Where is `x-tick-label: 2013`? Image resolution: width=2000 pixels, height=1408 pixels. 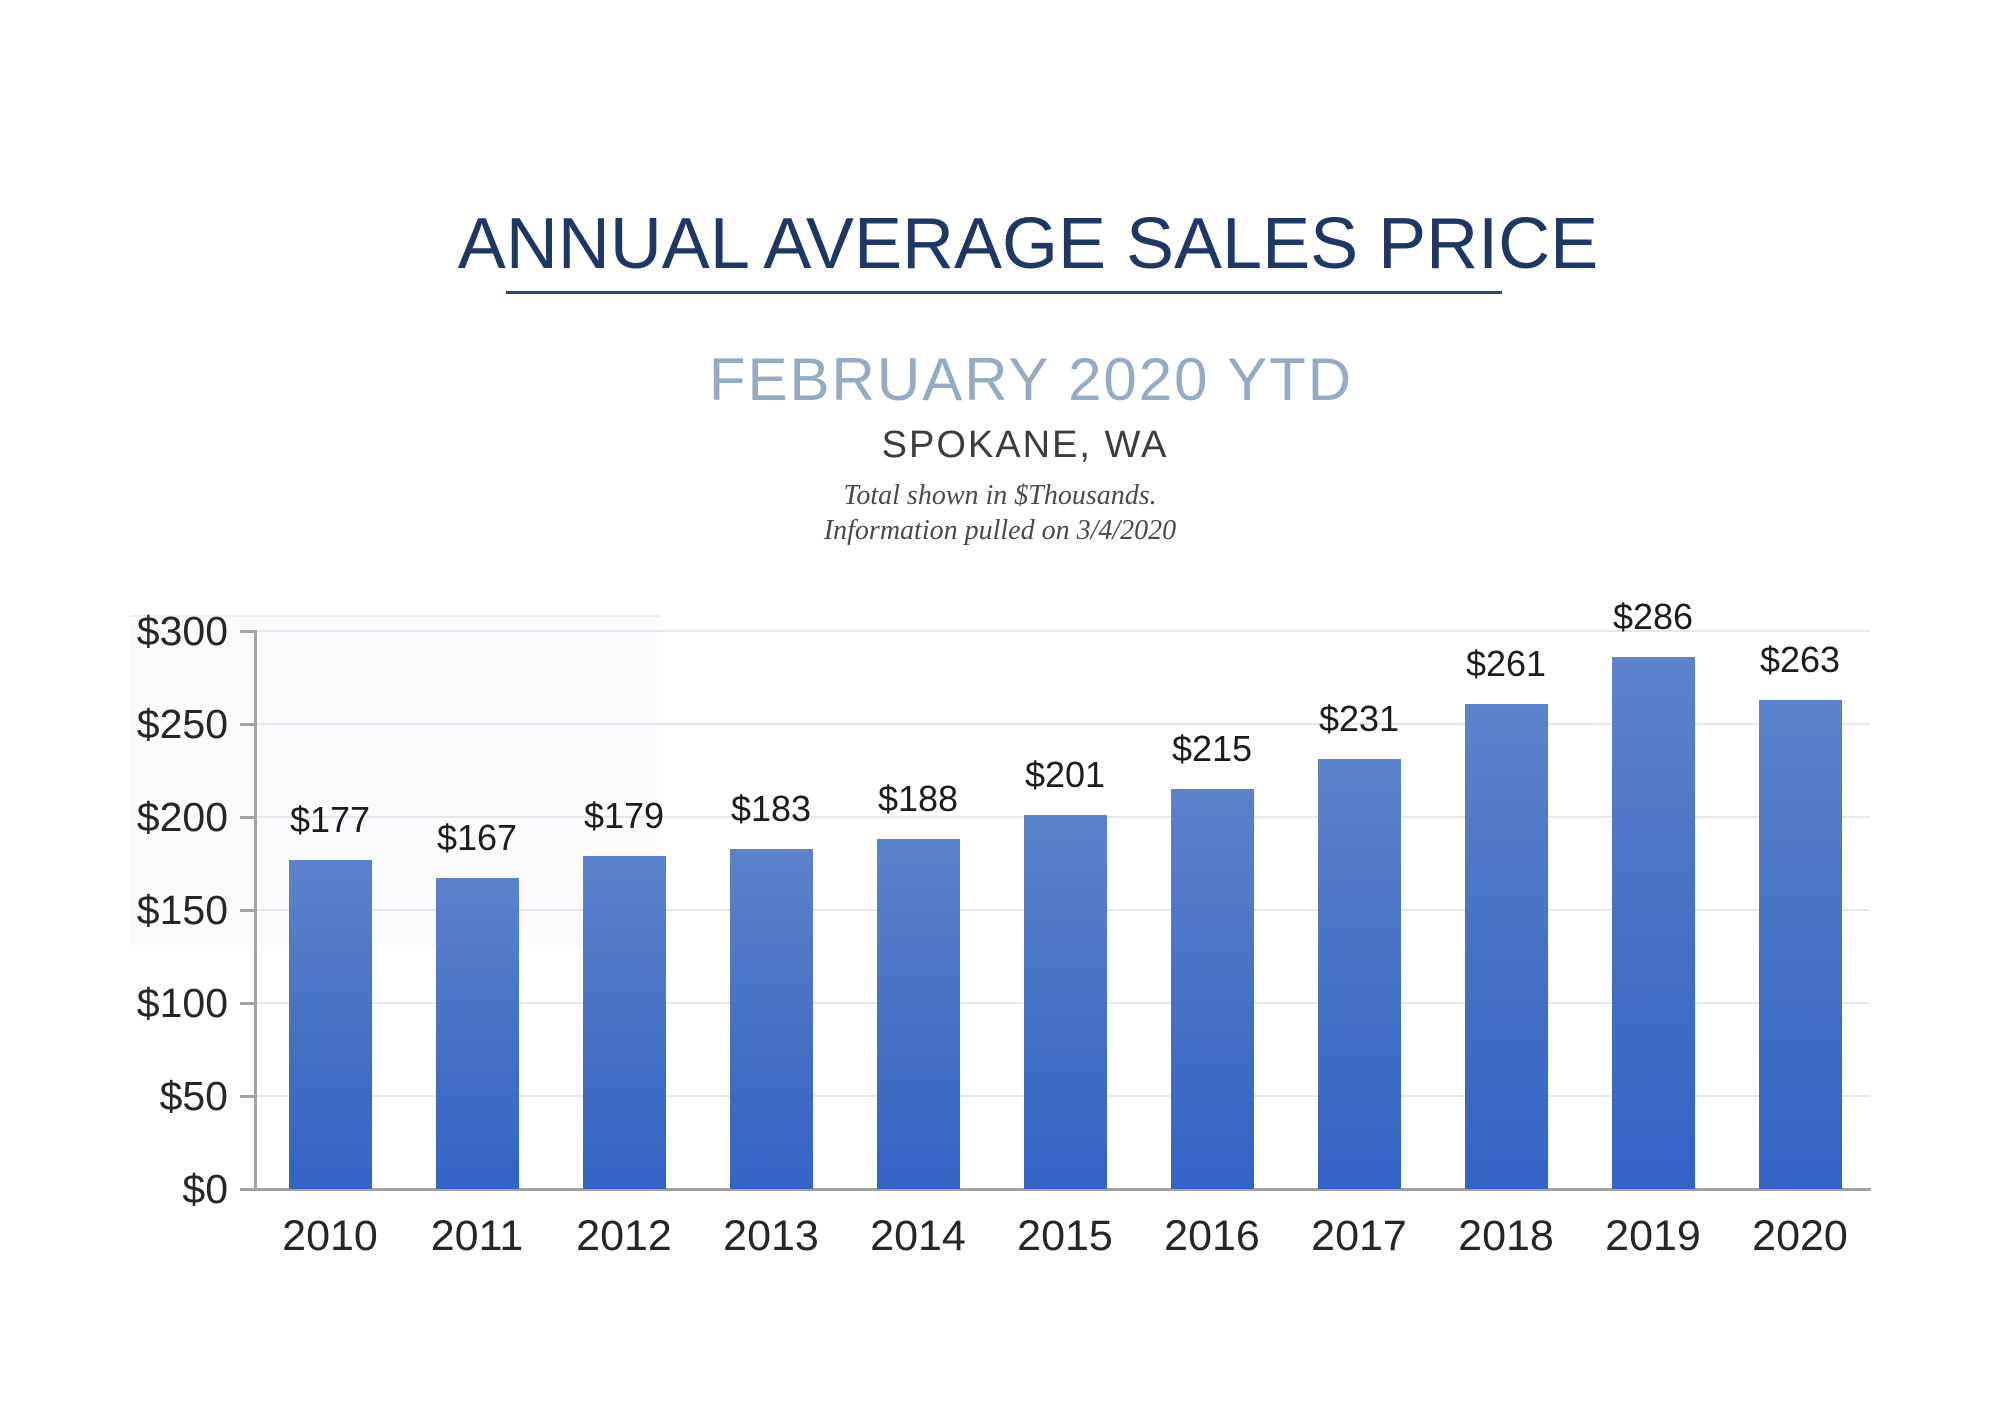
x-tick-label: 2013 is located at coordinates (771, 1236).